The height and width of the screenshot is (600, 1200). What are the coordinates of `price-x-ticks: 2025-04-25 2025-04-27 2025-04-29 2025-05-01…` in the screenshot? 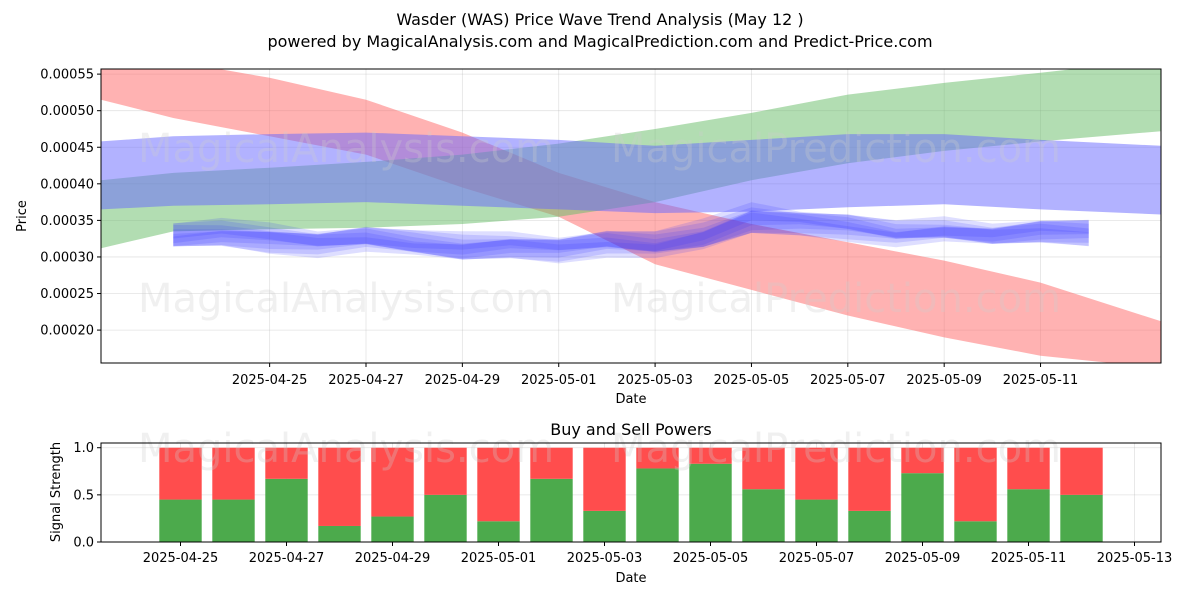 It's located at (655, 375).